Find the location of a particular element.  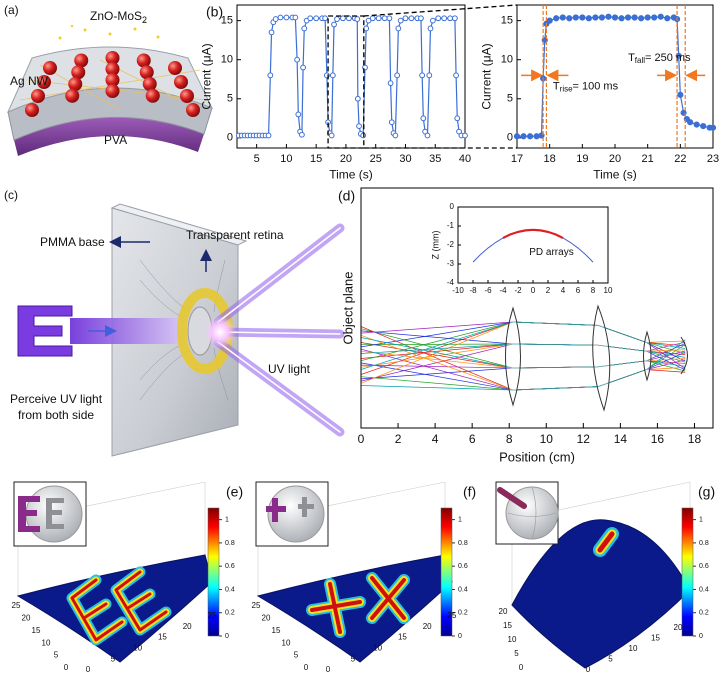

x-tick-label: 16 is located at coordinates (658, 439).